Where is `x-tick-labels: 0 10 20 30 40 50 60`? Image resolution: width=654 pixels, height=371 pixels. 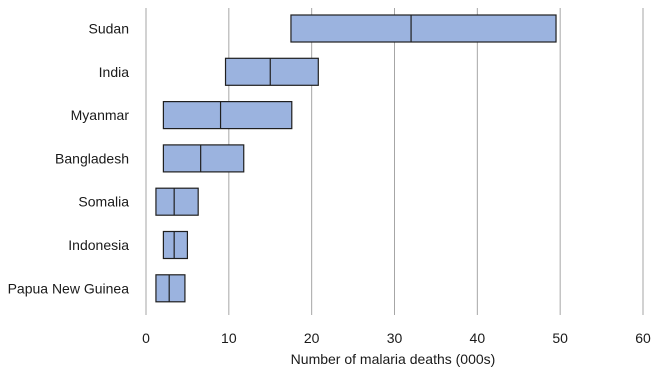
x-tick-labels: 0 10 20 30 40 50 60 is located at coordinates (396, 338).